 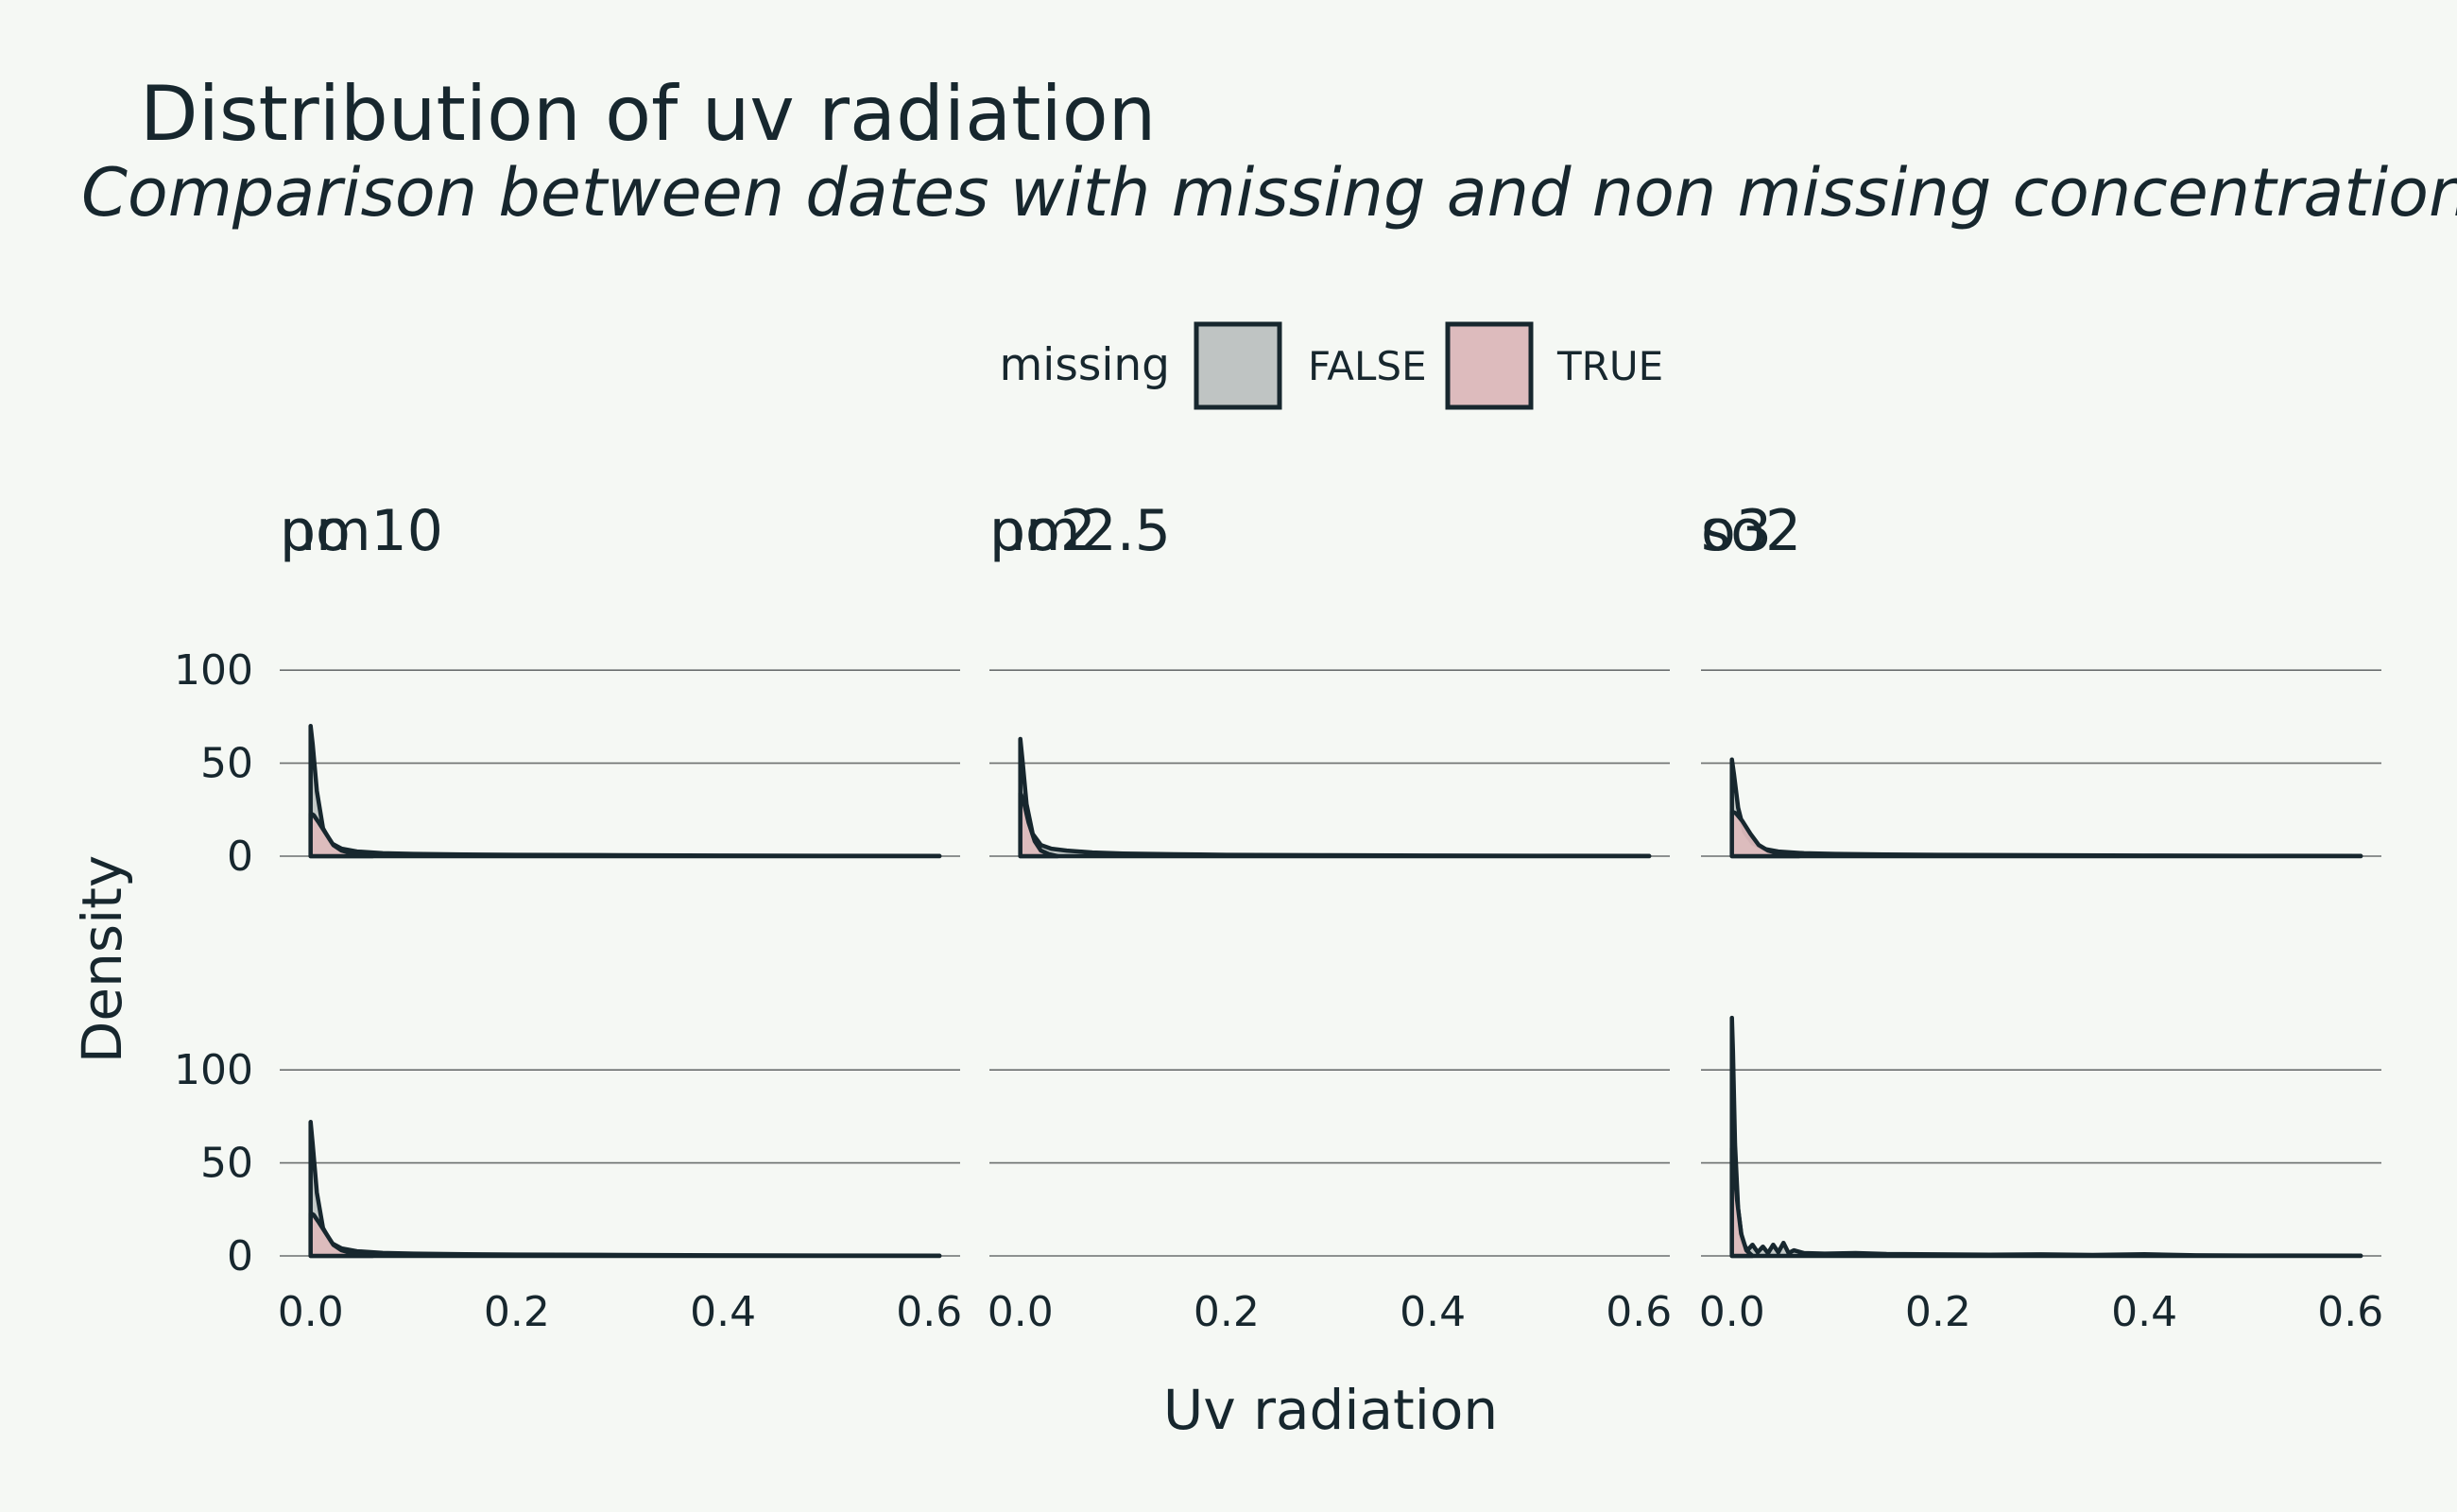 What do you see at coordinates (1238, 365) in the screenshot?
I see `legend-key-false` at bounding box center [1238, 365].